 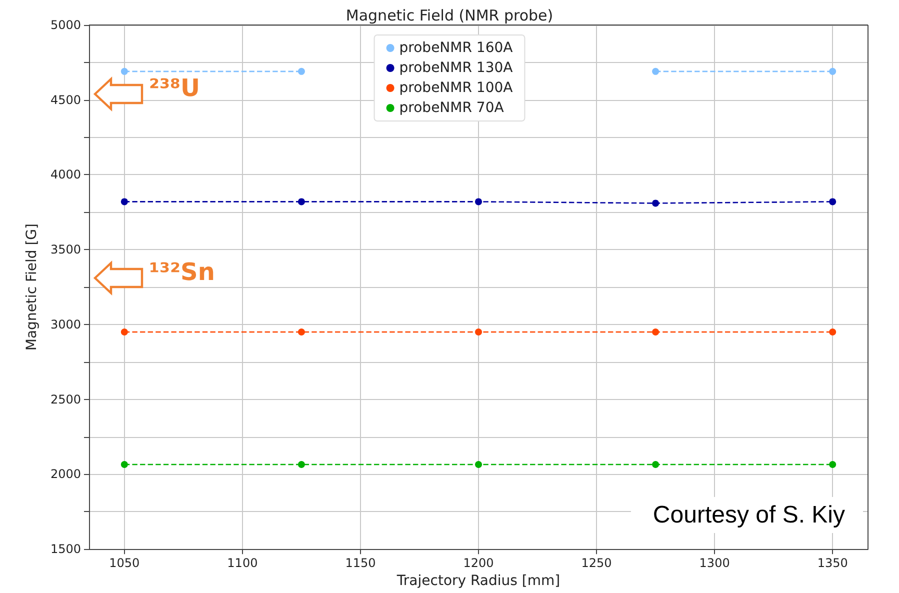 I want to click on y-tick-label: 4000, so click(x=65, y=175).